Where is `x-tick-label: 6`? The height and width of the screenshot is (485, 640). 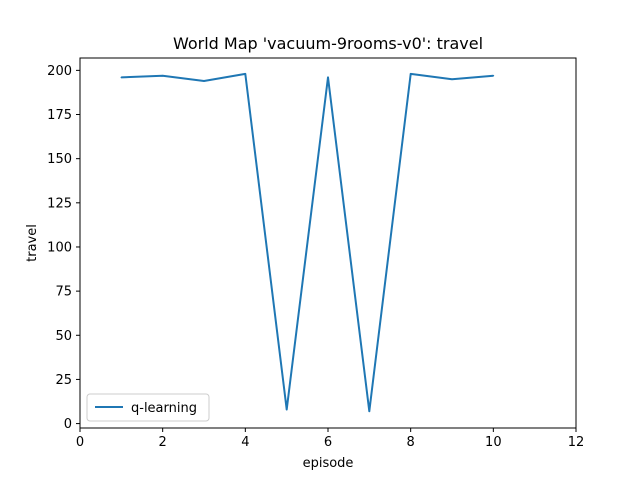 x-tick-label: 6 is located at coordinates (328, 442).